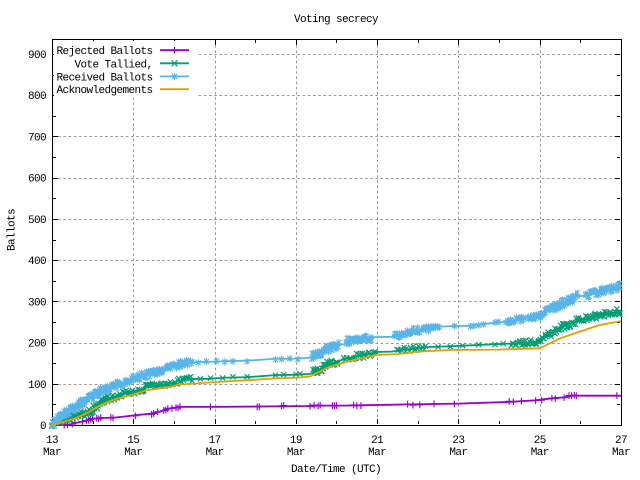  I want to click on svg-text: 600, so click(37, 180).